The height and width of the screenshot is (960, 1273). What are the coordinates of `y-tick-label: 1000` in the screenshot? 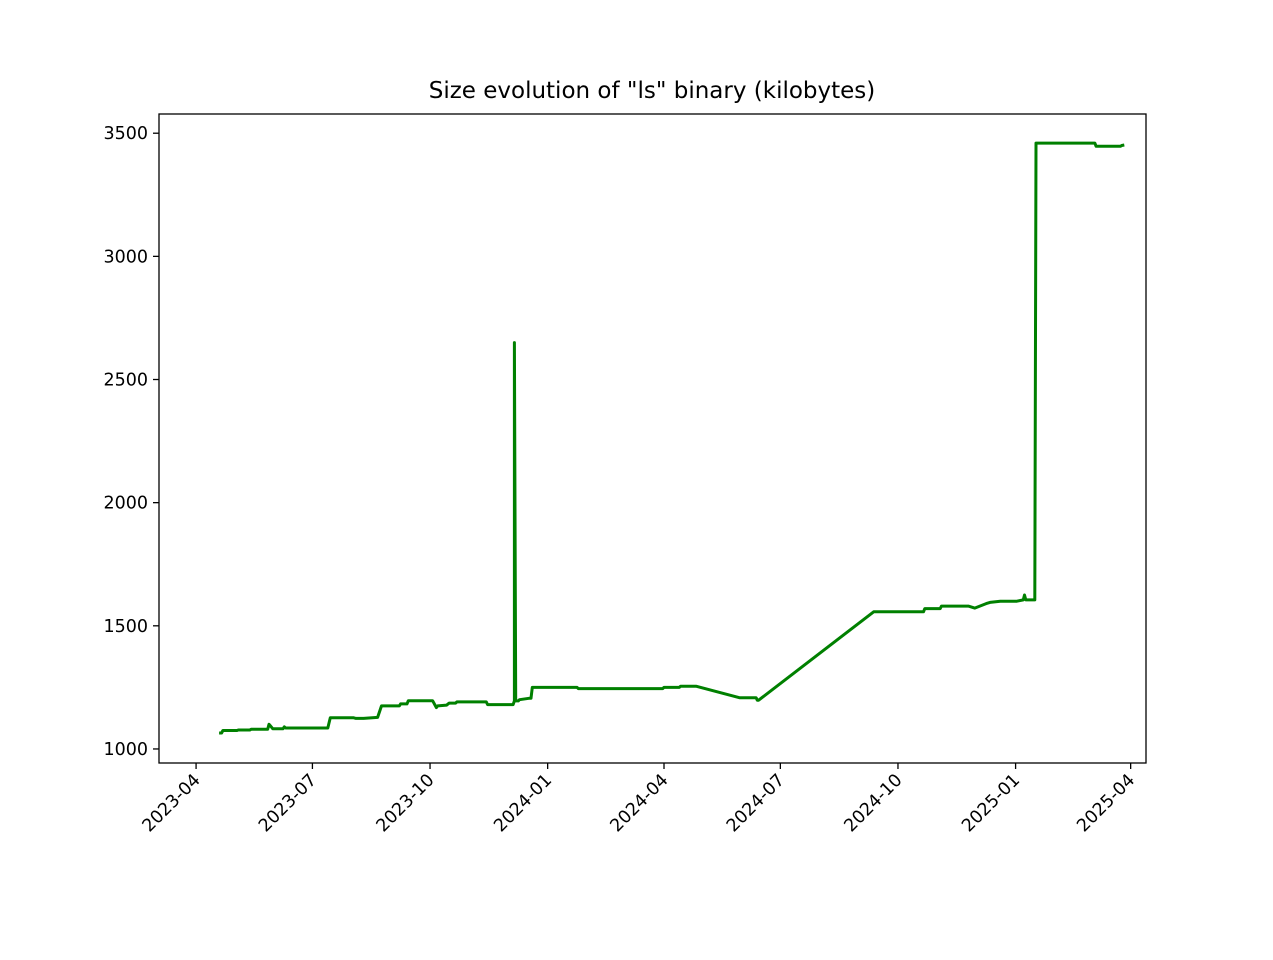 It's located at (125, 750).